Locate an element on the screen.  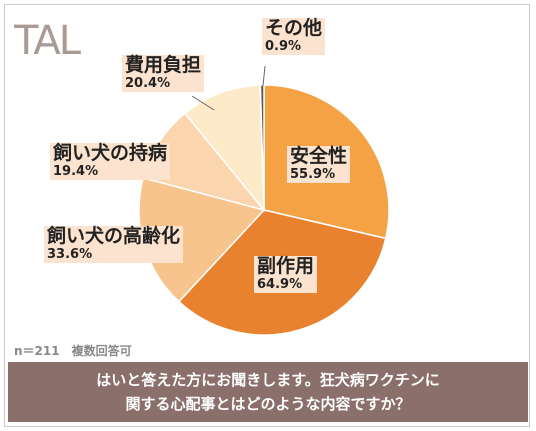
label-side-effect: 副作用 64.9% is located at coordinates (286, 274).